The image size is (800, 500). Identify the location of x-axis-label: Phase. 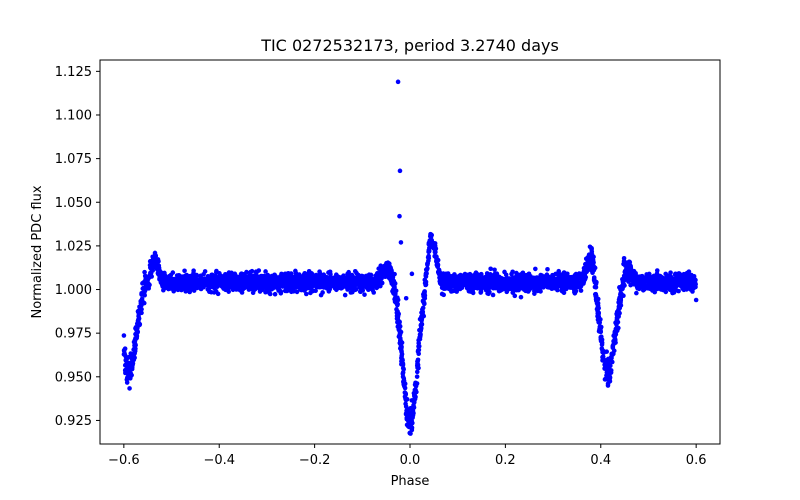
(410, 481).